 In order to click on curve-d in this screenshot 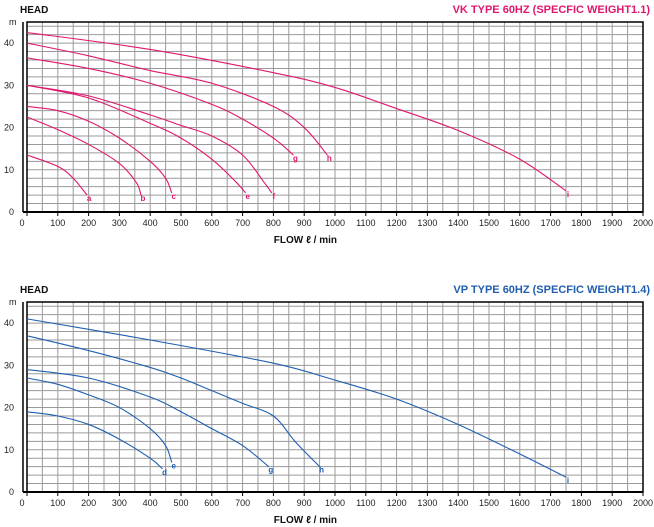, I will do `click(94, 440)`.